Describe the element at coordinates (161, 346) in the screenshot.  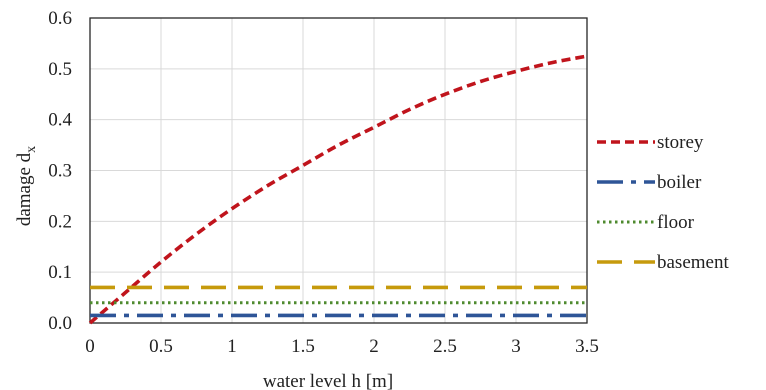
I see `x-tick-label: 0.5` at that location.